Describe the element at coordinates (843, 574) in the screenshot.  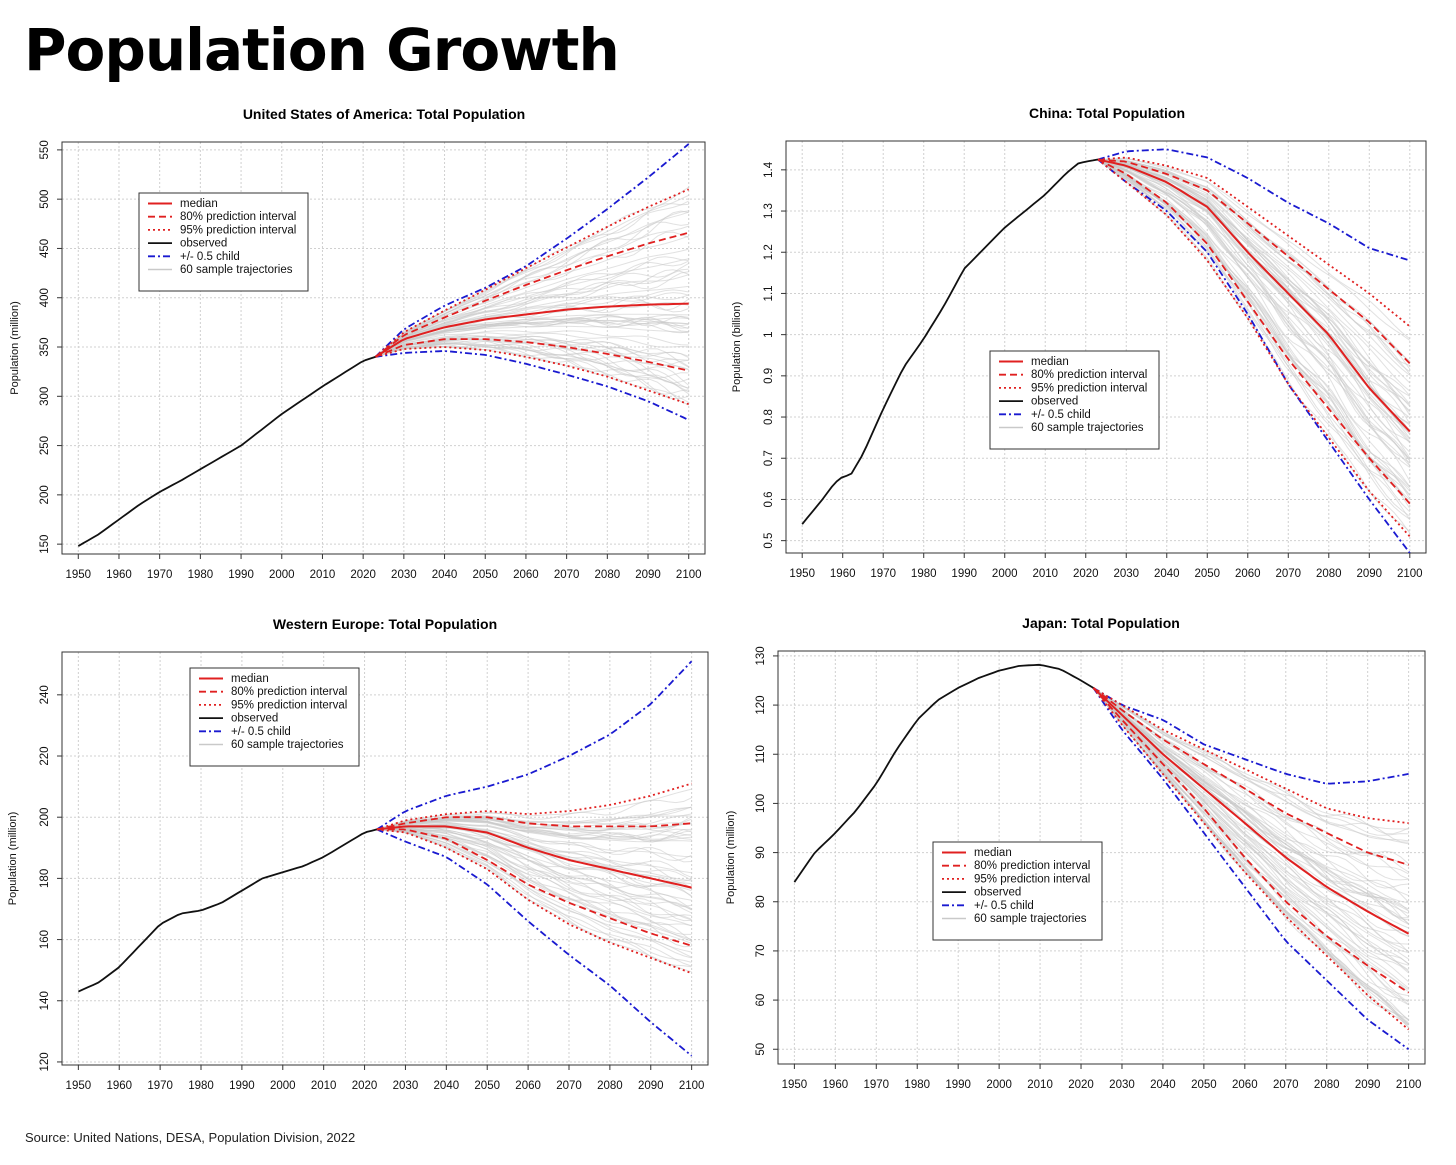
I see `x-tick-label: 1960` at that location.